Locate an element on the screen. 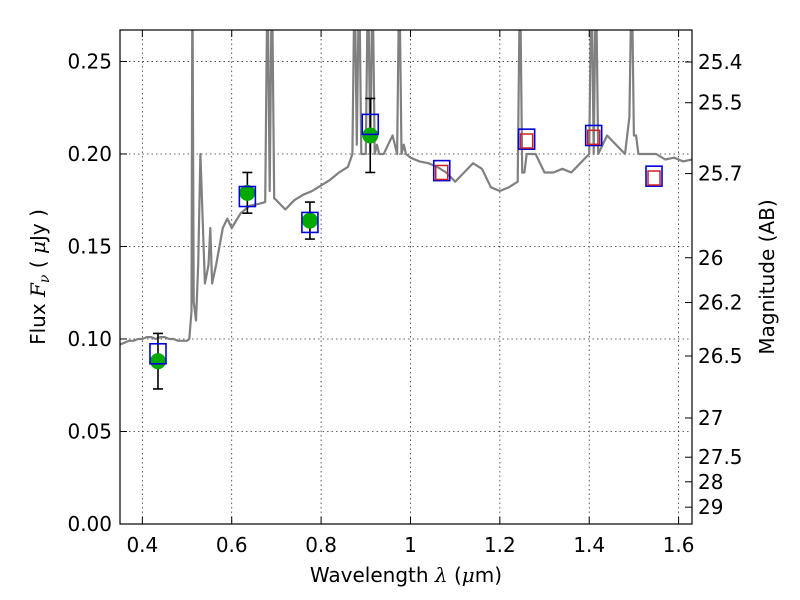 The image size is (800, 600). y-tick-label: 0.20 is located at coordinates (89, 154).